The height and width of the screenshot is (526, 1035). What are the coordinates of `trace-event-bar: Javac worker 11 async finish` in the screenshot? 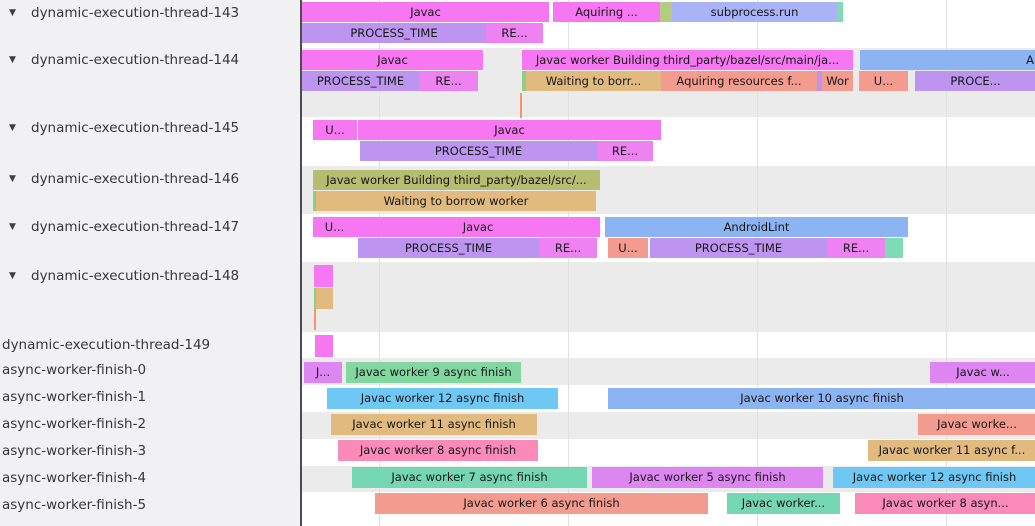 It's located at (434, 424).